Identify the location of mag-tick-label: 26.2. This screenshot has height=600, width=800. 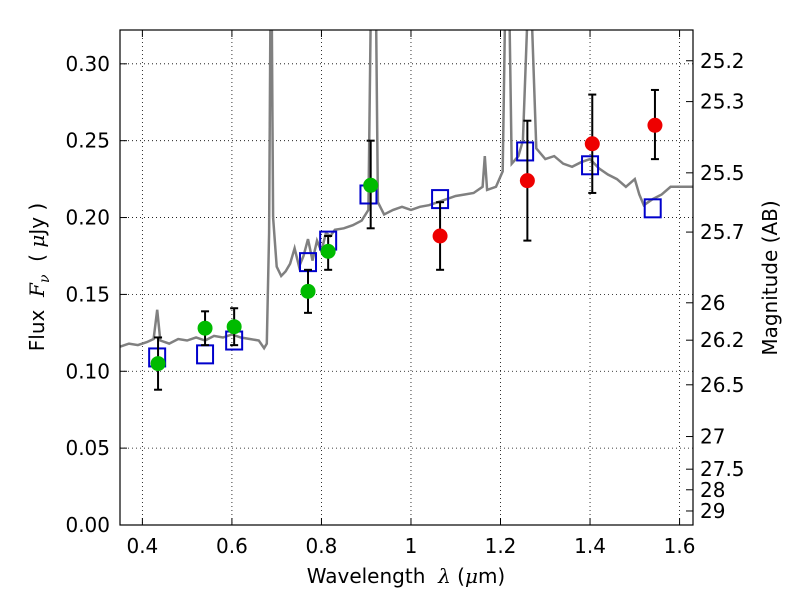
(722, 340).